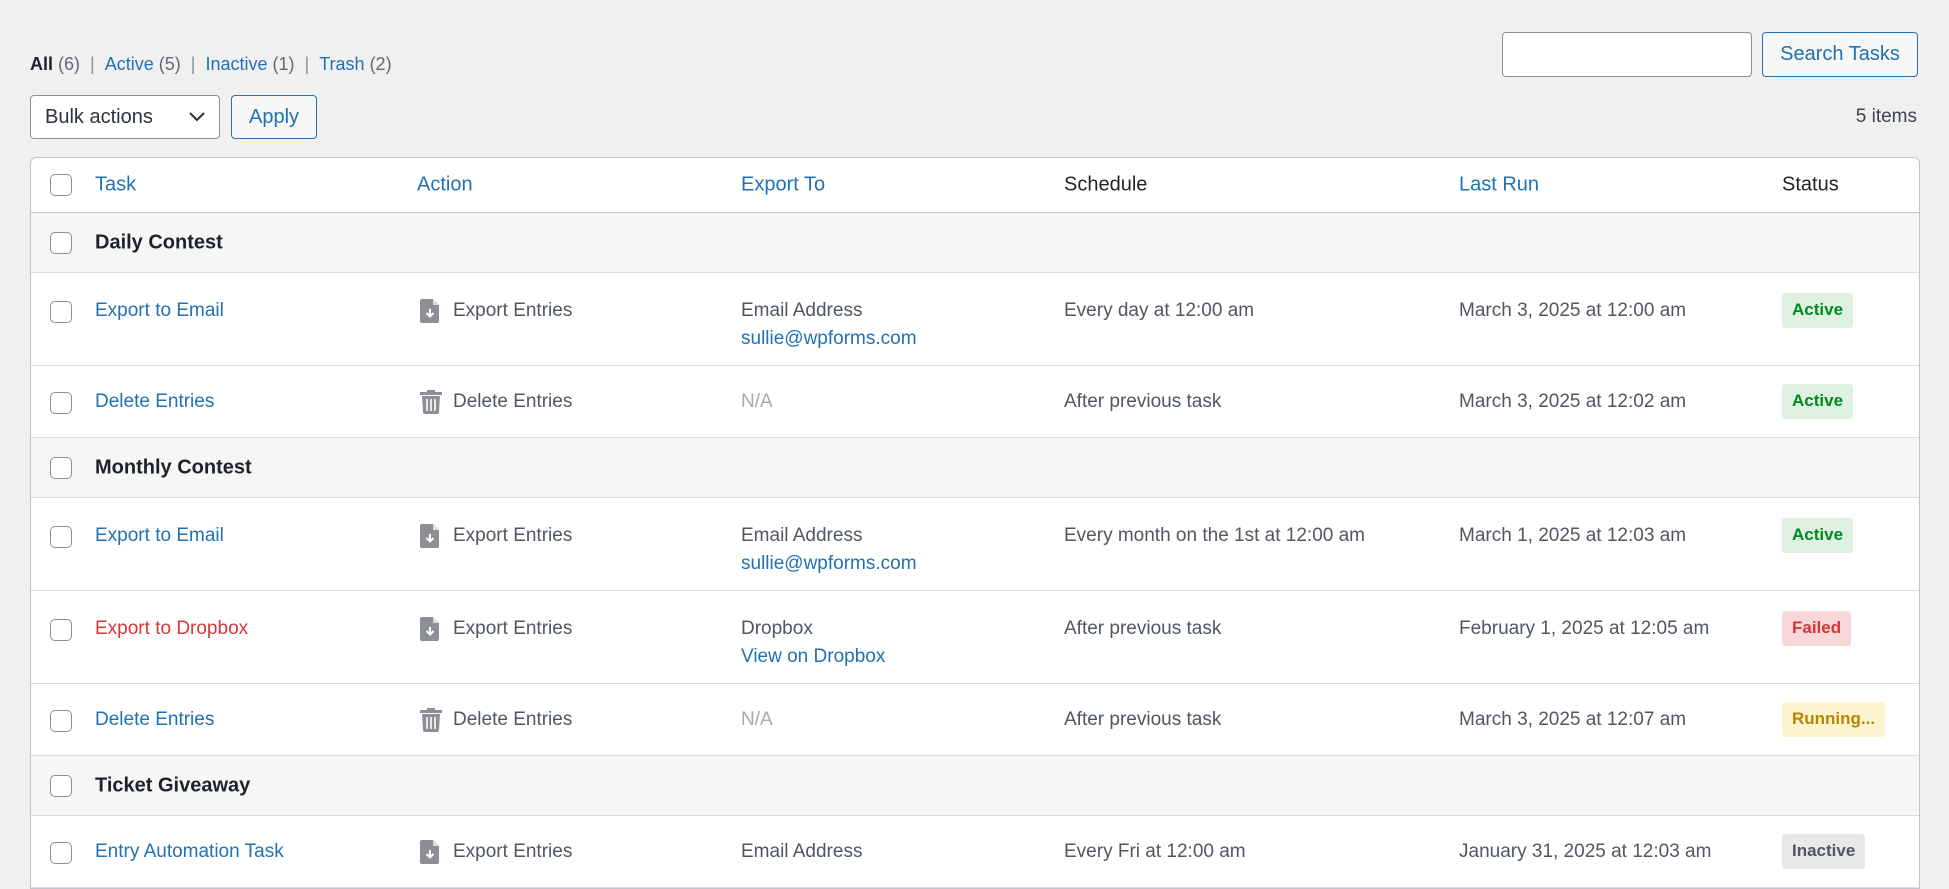 This screenshot has width=1949, height=889. I want to click on group-row: Monthly Contest, so click(975, 468).